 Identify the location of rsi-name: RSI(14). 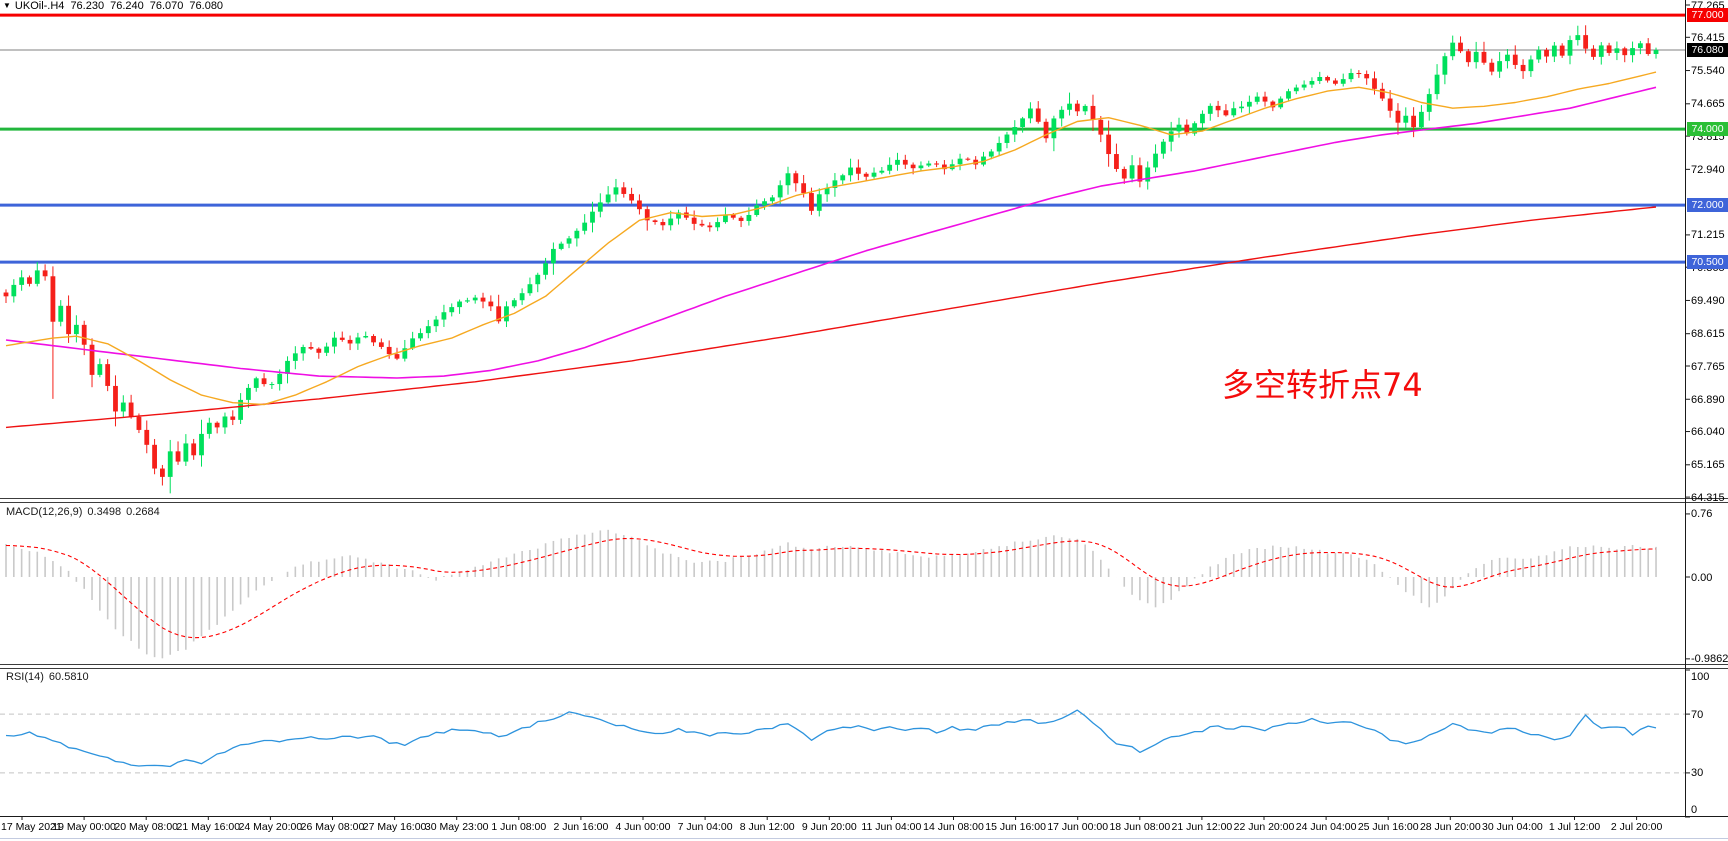
(25, 677).